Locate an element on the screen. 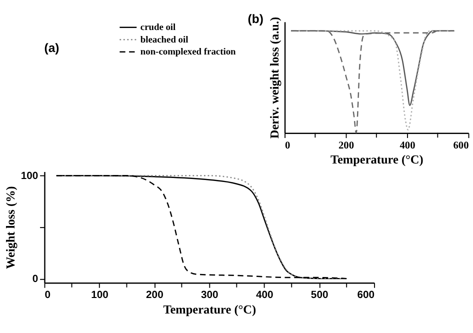 The height and width of the screenshot is (333, 473). chart-title: (b) is located at coordinates (256, 19).